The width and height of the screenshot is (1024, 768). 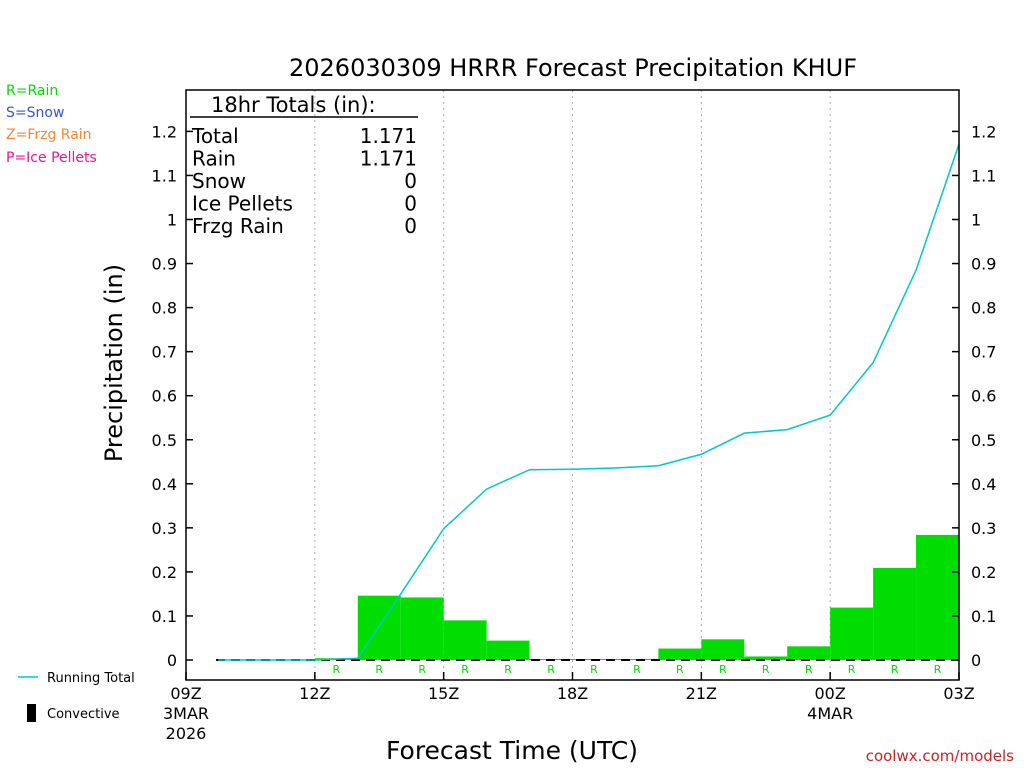 I want to click on y-tick-label: 0.2, so click(x=164, y=572).